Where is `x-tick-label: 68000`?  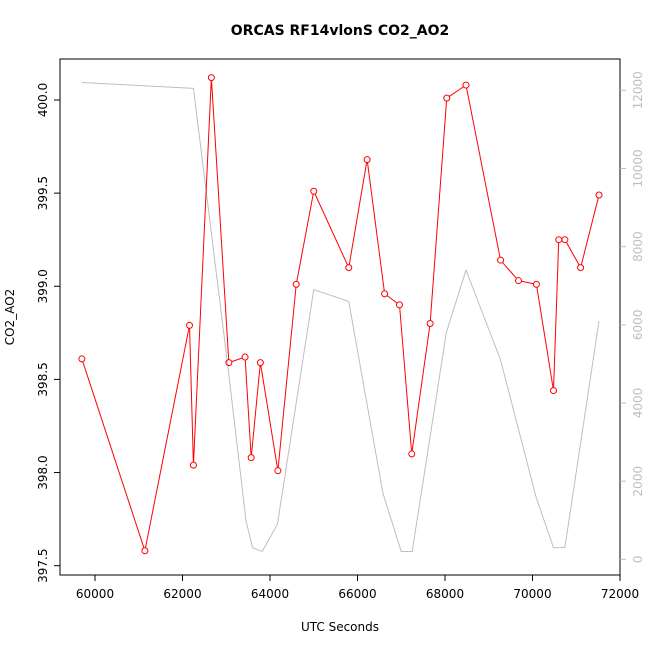
x-tick-label: 68000 is located at coordinates (445, 594).